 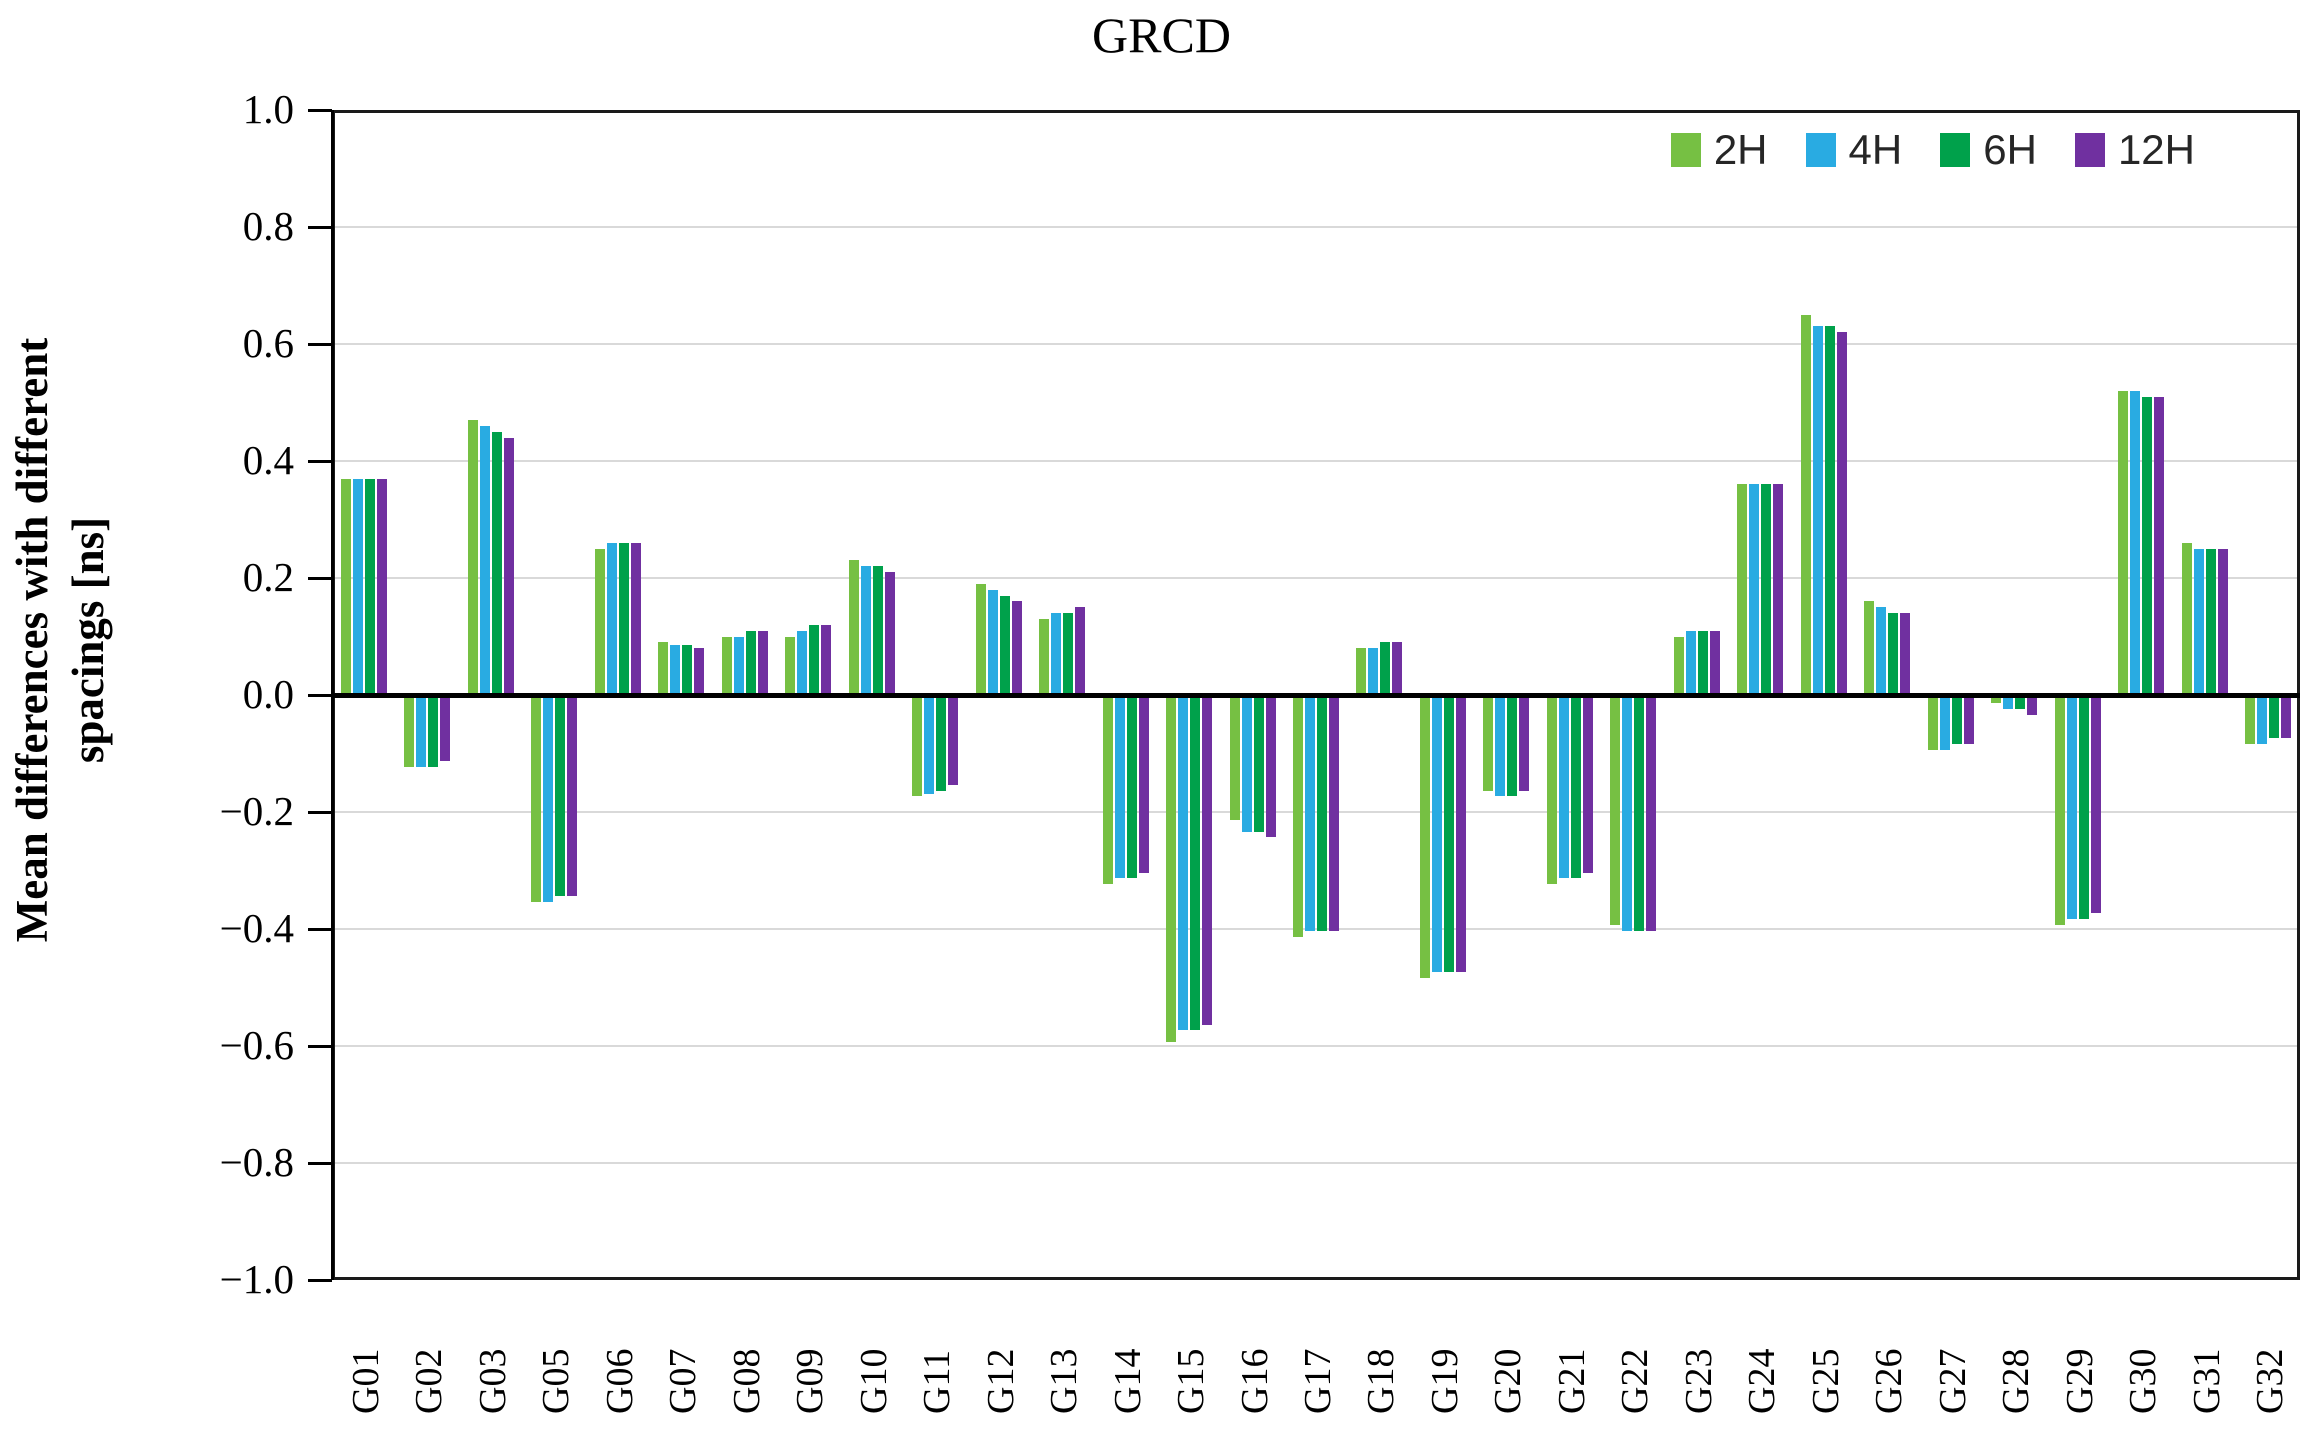 I want to click on x-tick-label-g07: G07, so click(x=683, y=1381).